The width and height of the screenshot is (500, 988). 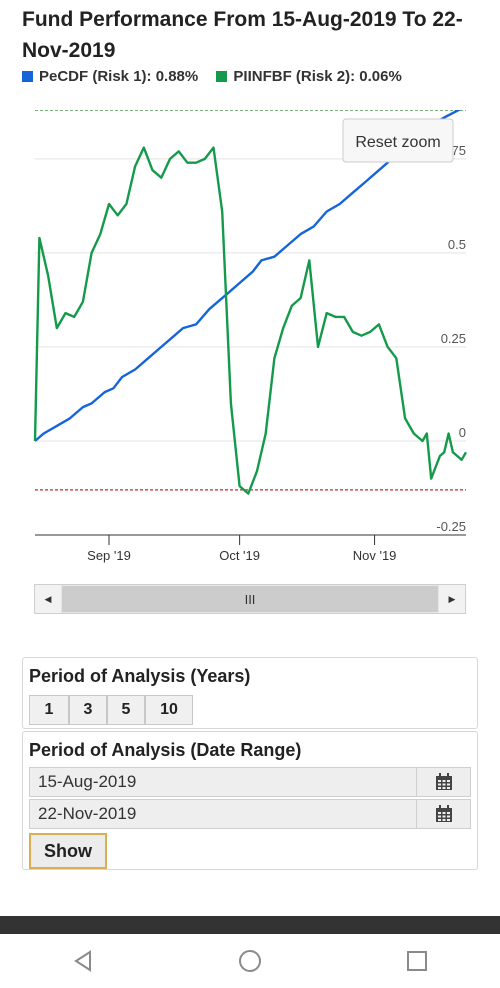 What do you see at coordinates (250, 710) in the screenshot?
I see `period-years-buttons: 1 3 5 10` at bounding box center [250, 710].